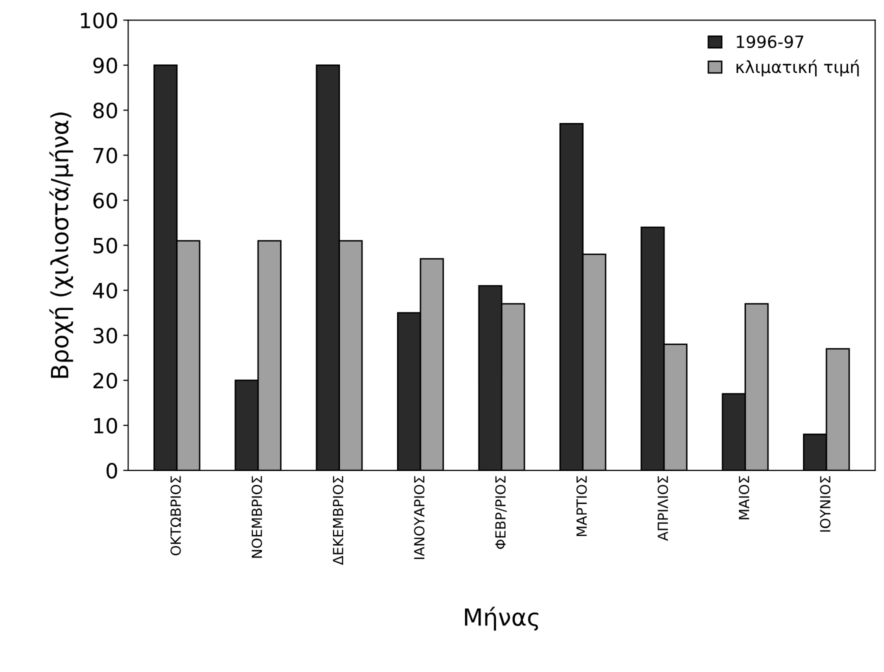  Describe the element at coordinates (105, 200) in the screenshot. I see `y-tick-label: 60` at that location.